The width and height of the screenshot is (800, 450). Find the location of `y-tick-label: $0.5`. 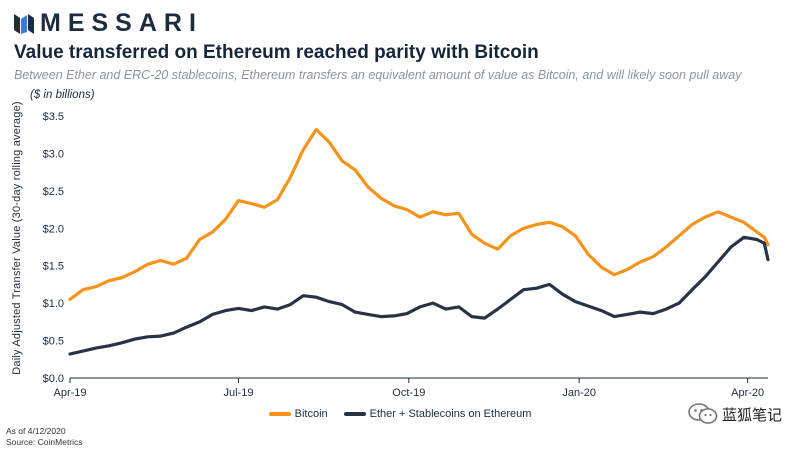

y-tick-label: $0.5 is located at coordinates (53, 342).